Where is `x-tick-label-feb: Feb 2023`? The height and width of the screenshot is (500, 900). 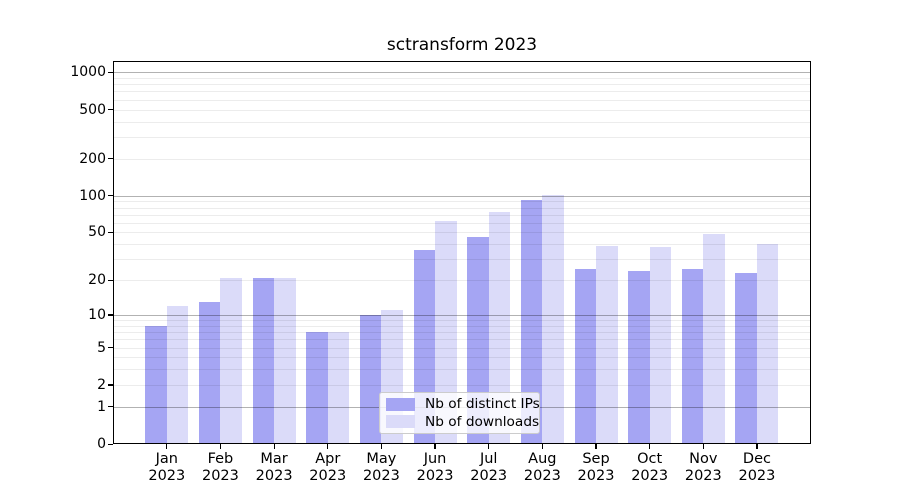
x-tick-label-feb: Feb 2023 is located at coordinates (220, 467).